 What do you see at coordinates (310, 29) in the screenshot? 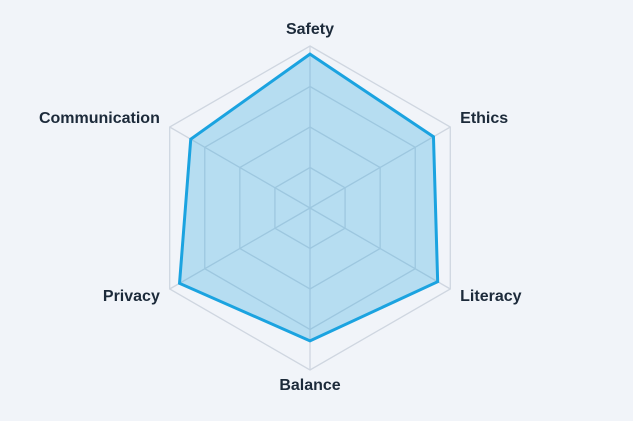
I see `axis-label: Safety` at bounding box center [310, 29].